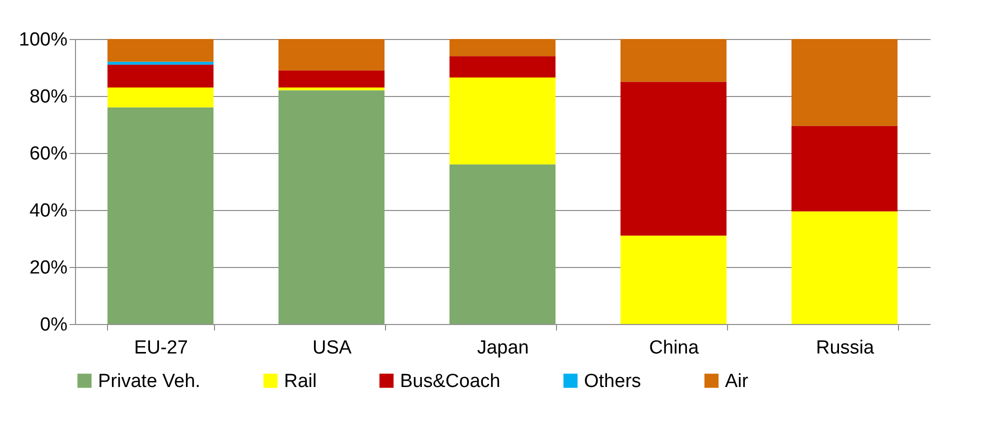 The height and width of the screenshot is (437, 993). What do you see at coordinates (48, 268) in the screenshot?
I see `y-tick-label: 20%` at bounding box center [48, 268].